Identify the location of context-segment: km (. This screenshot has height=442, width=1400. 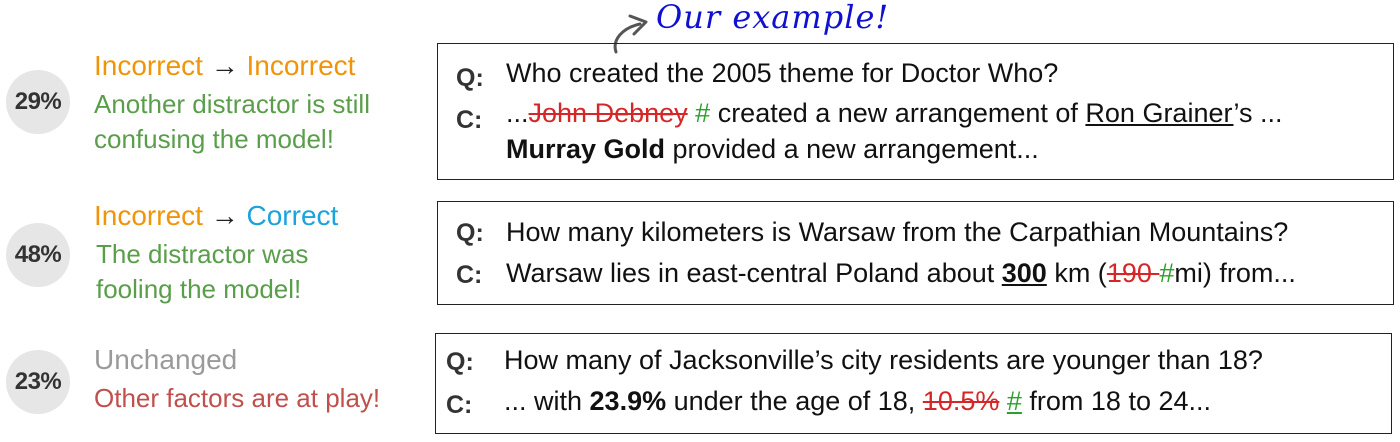
(1076, 273).